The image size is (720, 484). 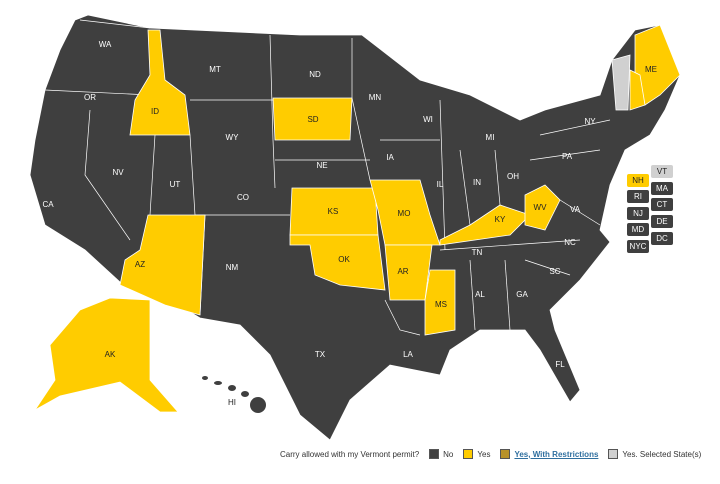 What do you see at coordinates (637, 90) in the screenshot?
I see `state-NH` at bounding box center [637, 90].